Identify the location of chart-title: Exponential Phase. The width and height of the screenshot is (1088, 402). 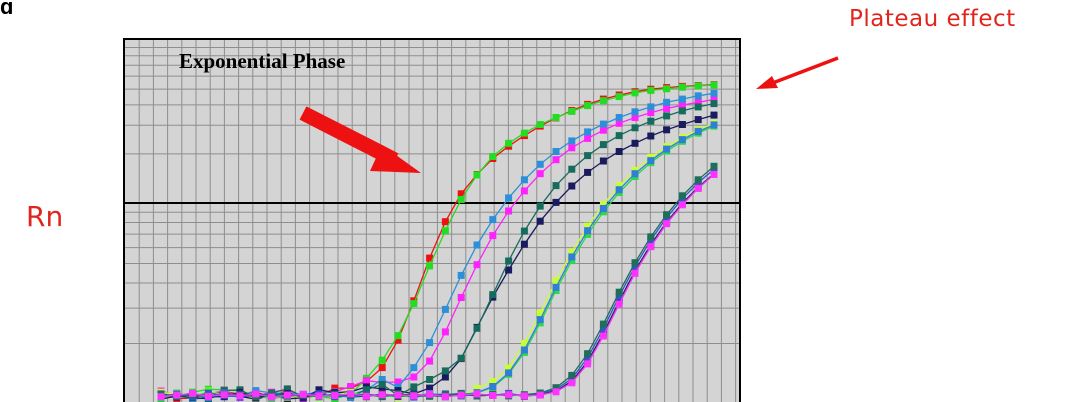
(262, 61).